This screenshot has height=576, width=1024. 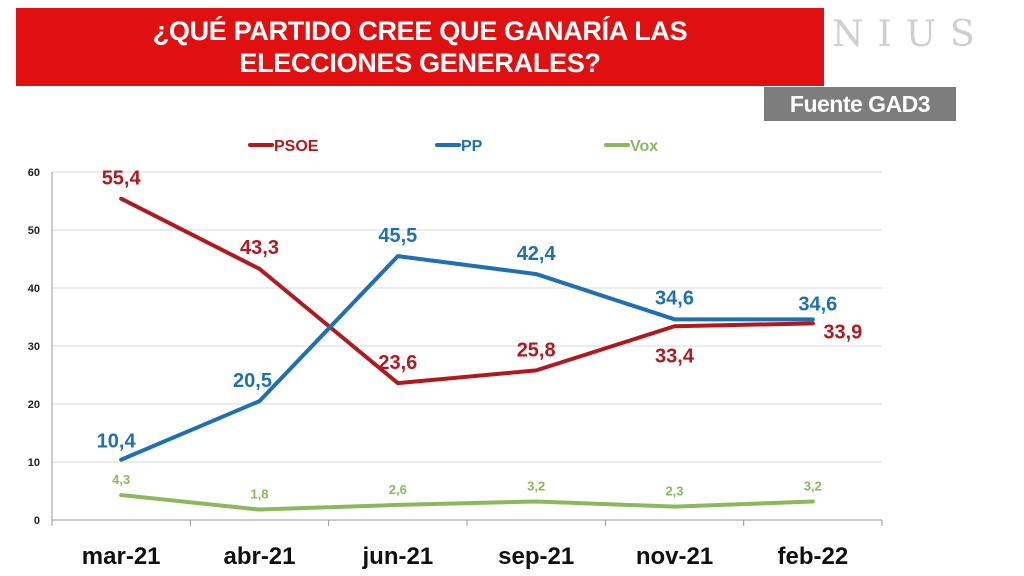 What do you see at coordinates (812, 556) in the screenshot?
I see `x-tick-label: feb-22` at bounding box center [812, 556].